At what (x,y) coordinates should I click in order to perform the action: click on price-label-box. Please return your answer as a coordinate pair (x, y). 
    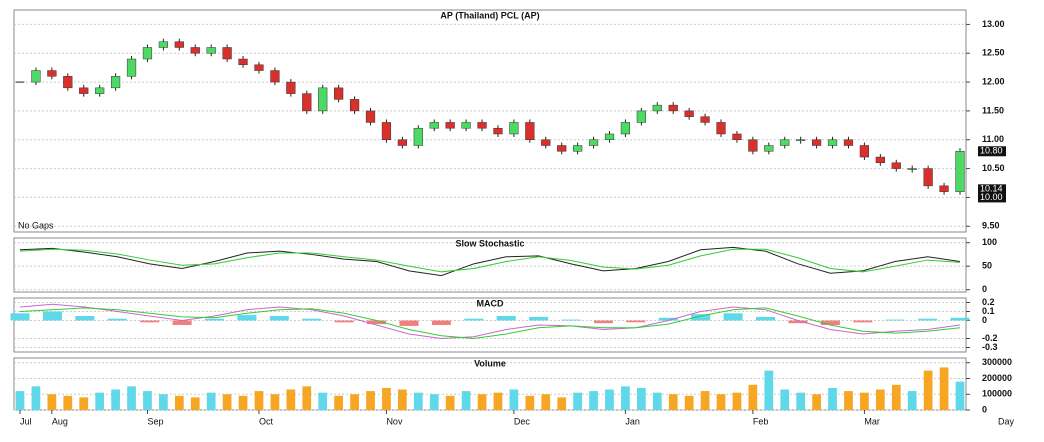
    Looking at the image, I should click on (992, 189).